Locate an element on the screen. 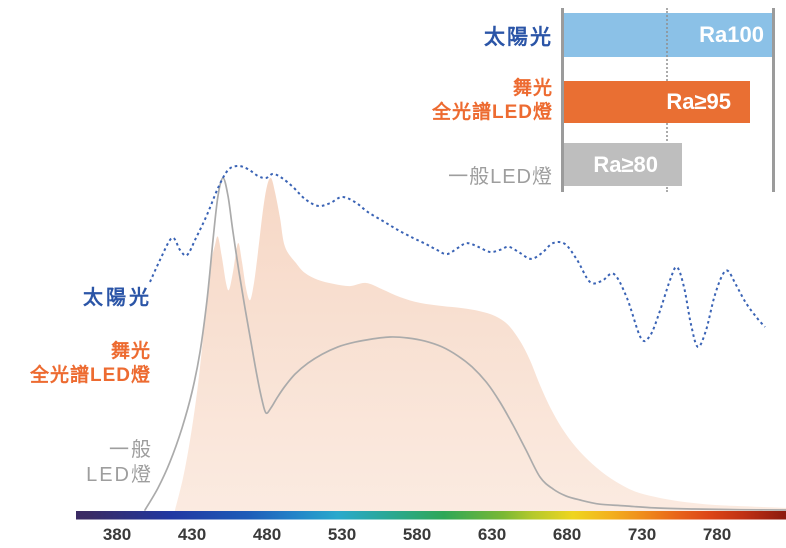 The height and width of the screenshot is (548, 786). cri-axis-line-right is located at coordinates (773, 100).